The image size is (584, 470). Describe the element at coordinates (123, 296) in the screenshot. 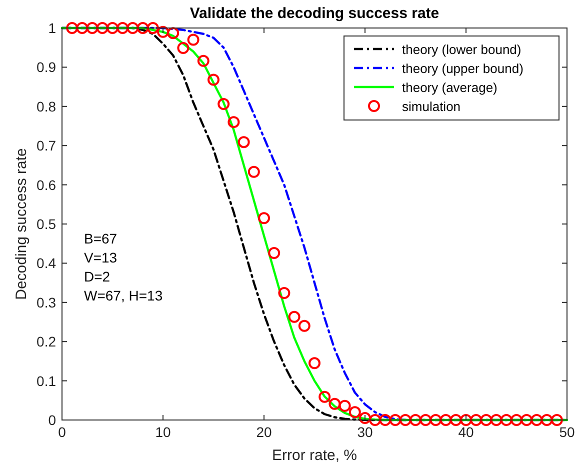

I see `annotation: W=67, H=13` at that location.